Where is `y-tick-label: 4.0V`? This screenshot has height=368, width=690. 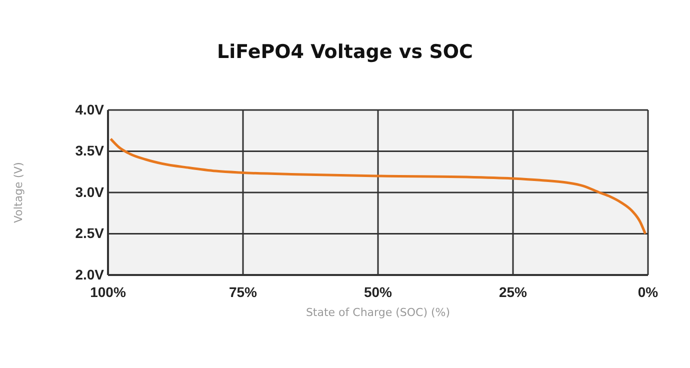
y-tick-label: 4.0V is located at coordinates (90, 109).